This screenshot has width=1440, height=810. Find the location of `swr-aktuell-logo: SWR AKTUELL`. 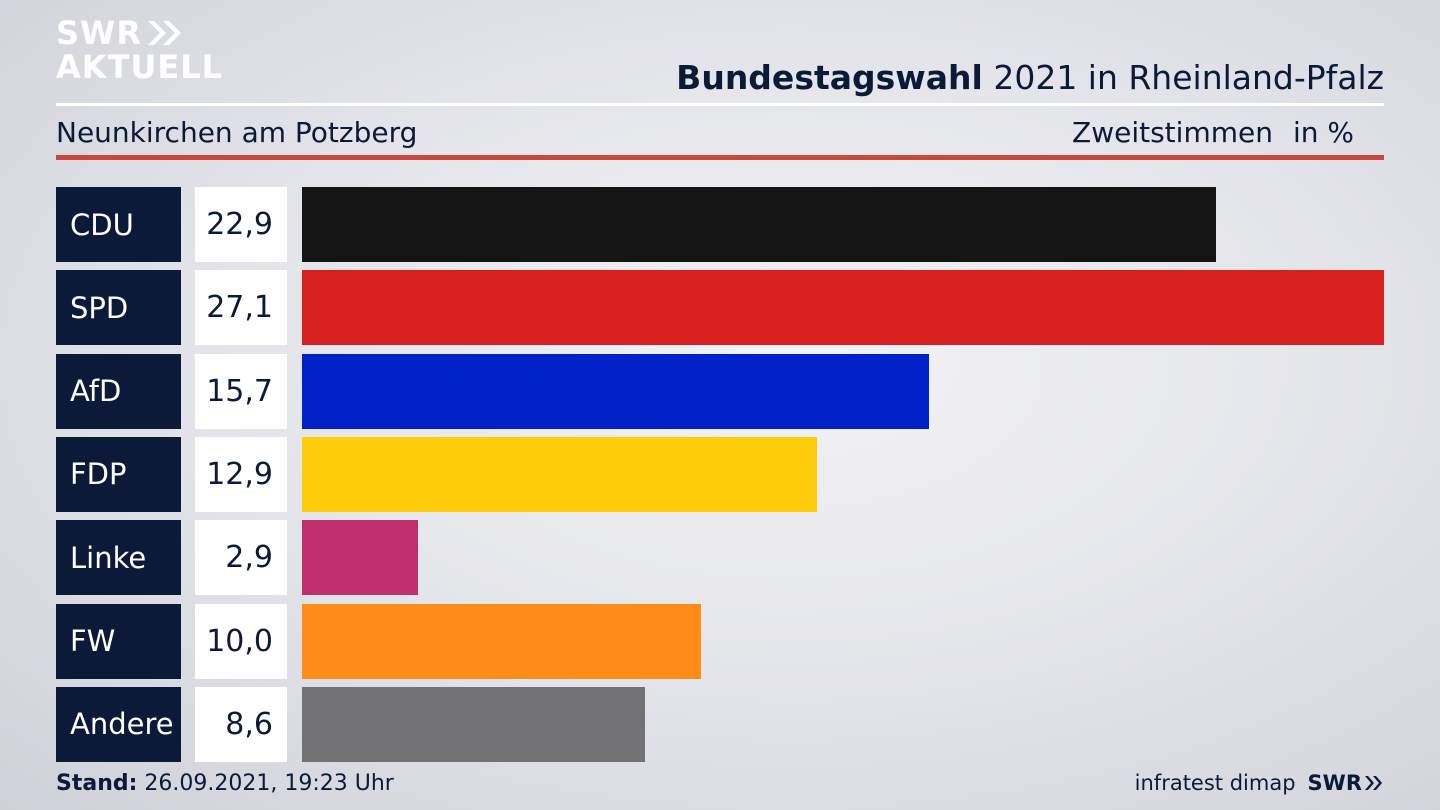

swr-aktuell-logo: SWR AKTUELL is located at coordinates (139, 50).